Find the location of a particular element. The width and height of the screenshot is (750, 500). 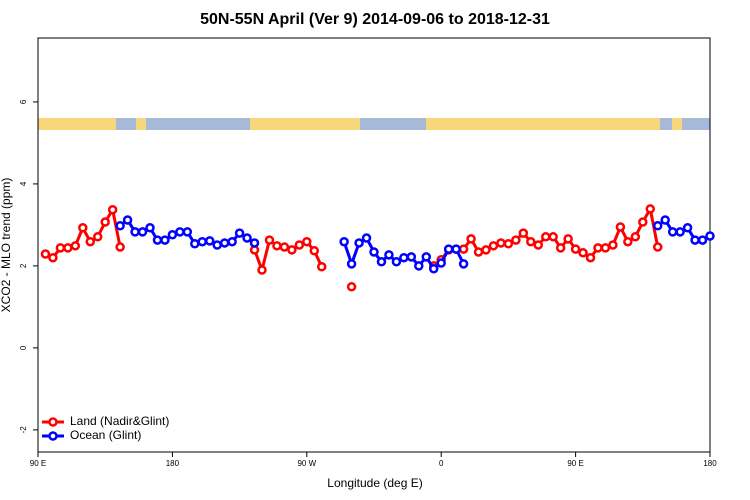

land-mask-band is located at coordinates (374, 124).